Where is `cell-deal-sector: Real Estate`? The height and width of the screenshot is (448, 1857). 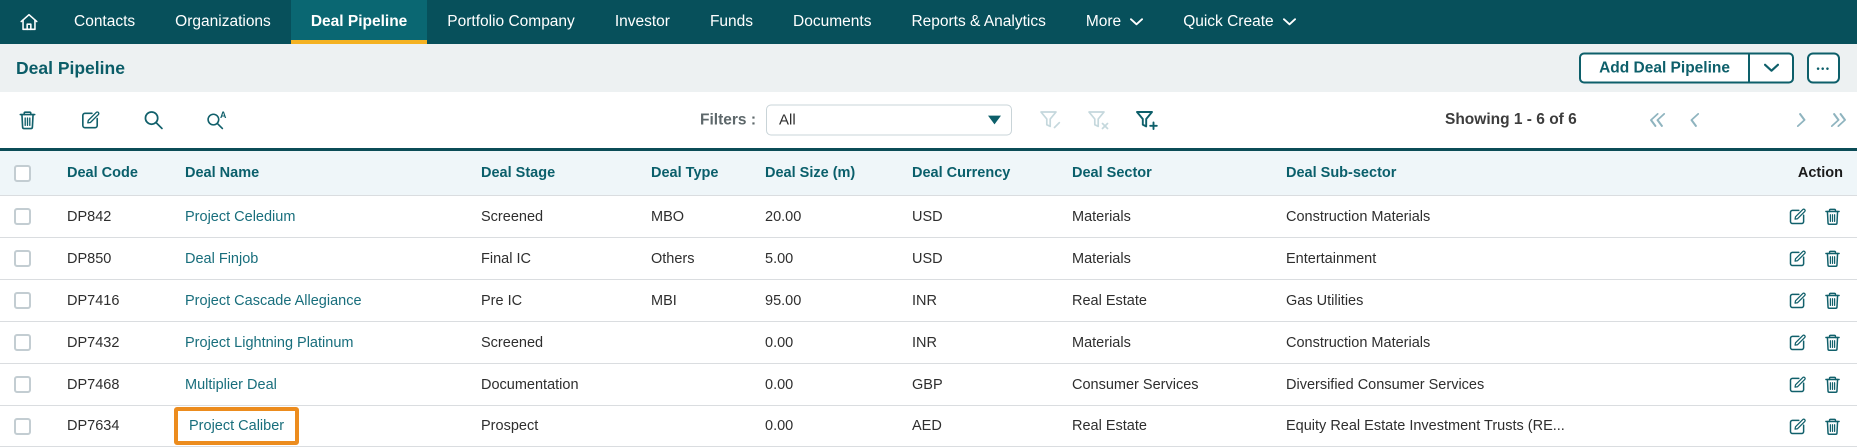
cell-deal-sector: Real Estate is located at coordinates (1109, 426).